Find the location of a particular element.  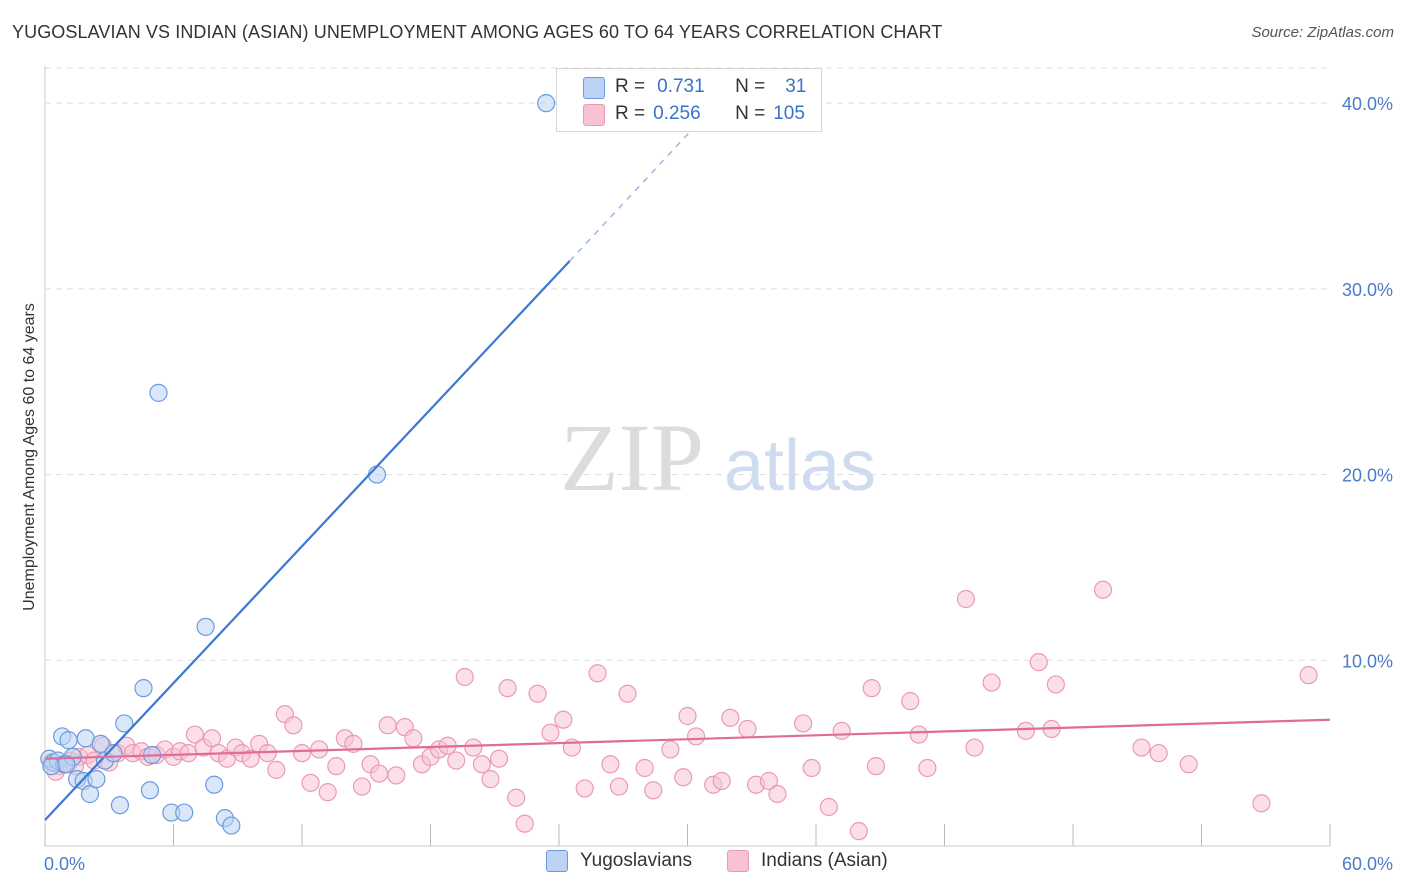

legend-row-yugoslavians: R = 0.731 N = 31 is located at coordinates (710, 87).